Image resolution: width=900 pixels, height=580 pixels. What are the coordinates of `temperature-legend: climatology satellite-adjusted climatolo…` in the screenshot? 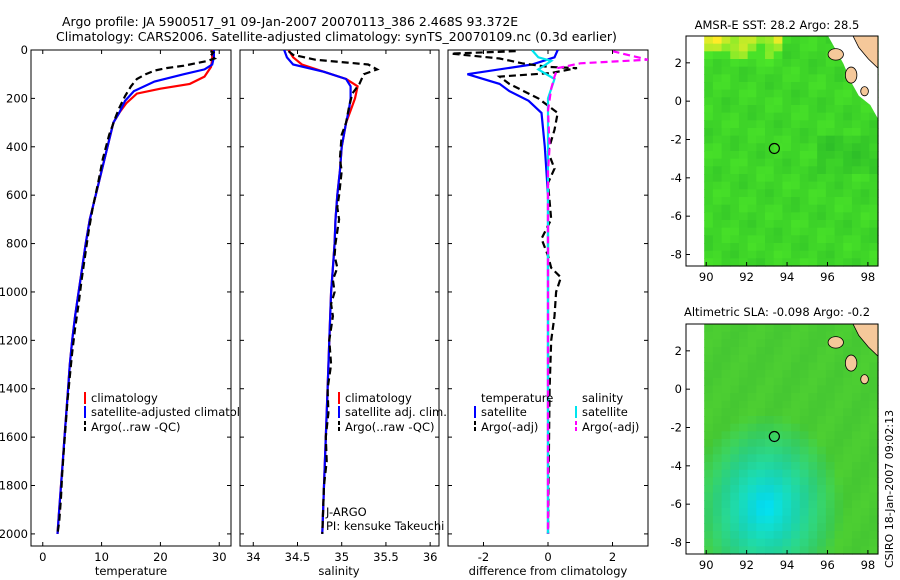 It's located at (172, 412).